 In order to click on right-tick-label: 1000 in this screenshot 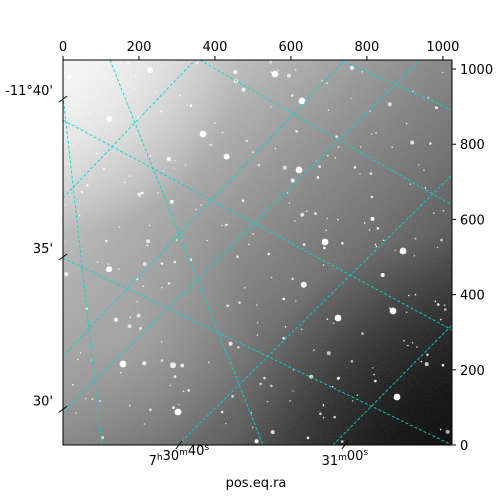, I will do `click(476, 70)`.